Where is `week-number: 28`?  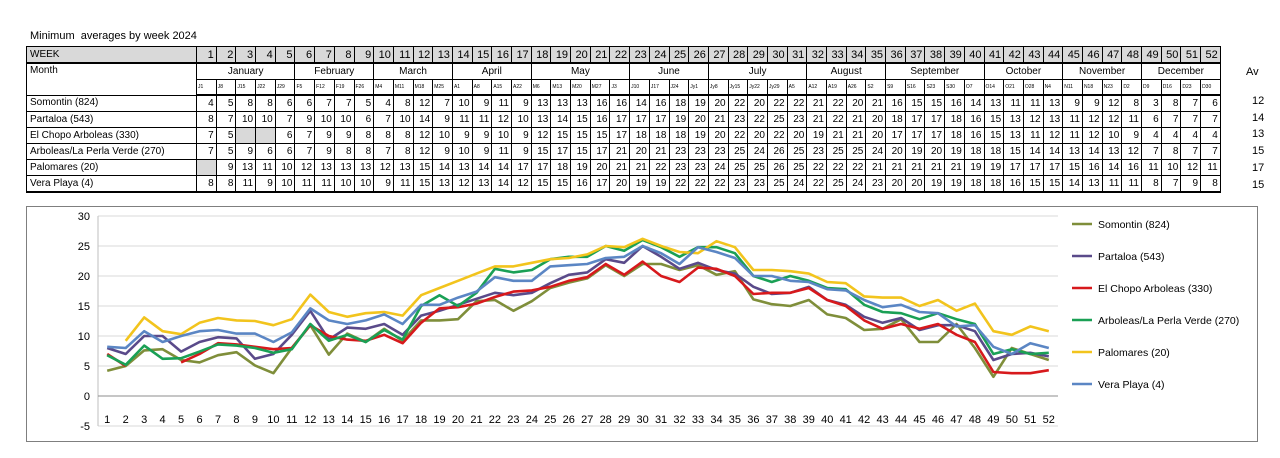
week-number: 28 is located at coordinates (738, 55).